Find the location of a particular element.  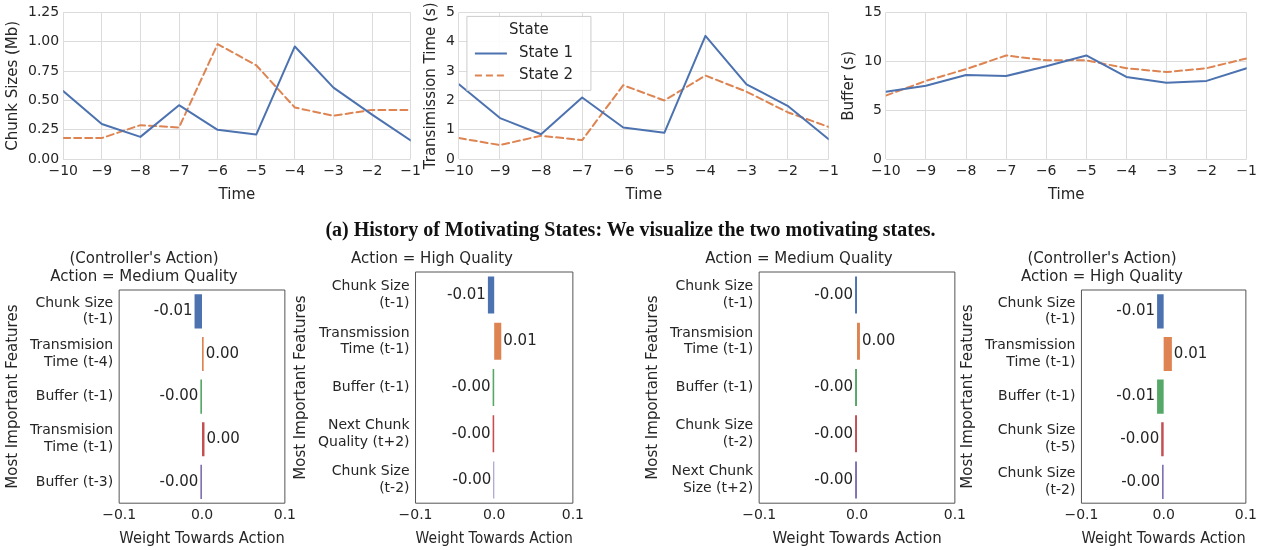

y-tick-label: Transmision Time (t-4) is located at coordinates (71, 352).